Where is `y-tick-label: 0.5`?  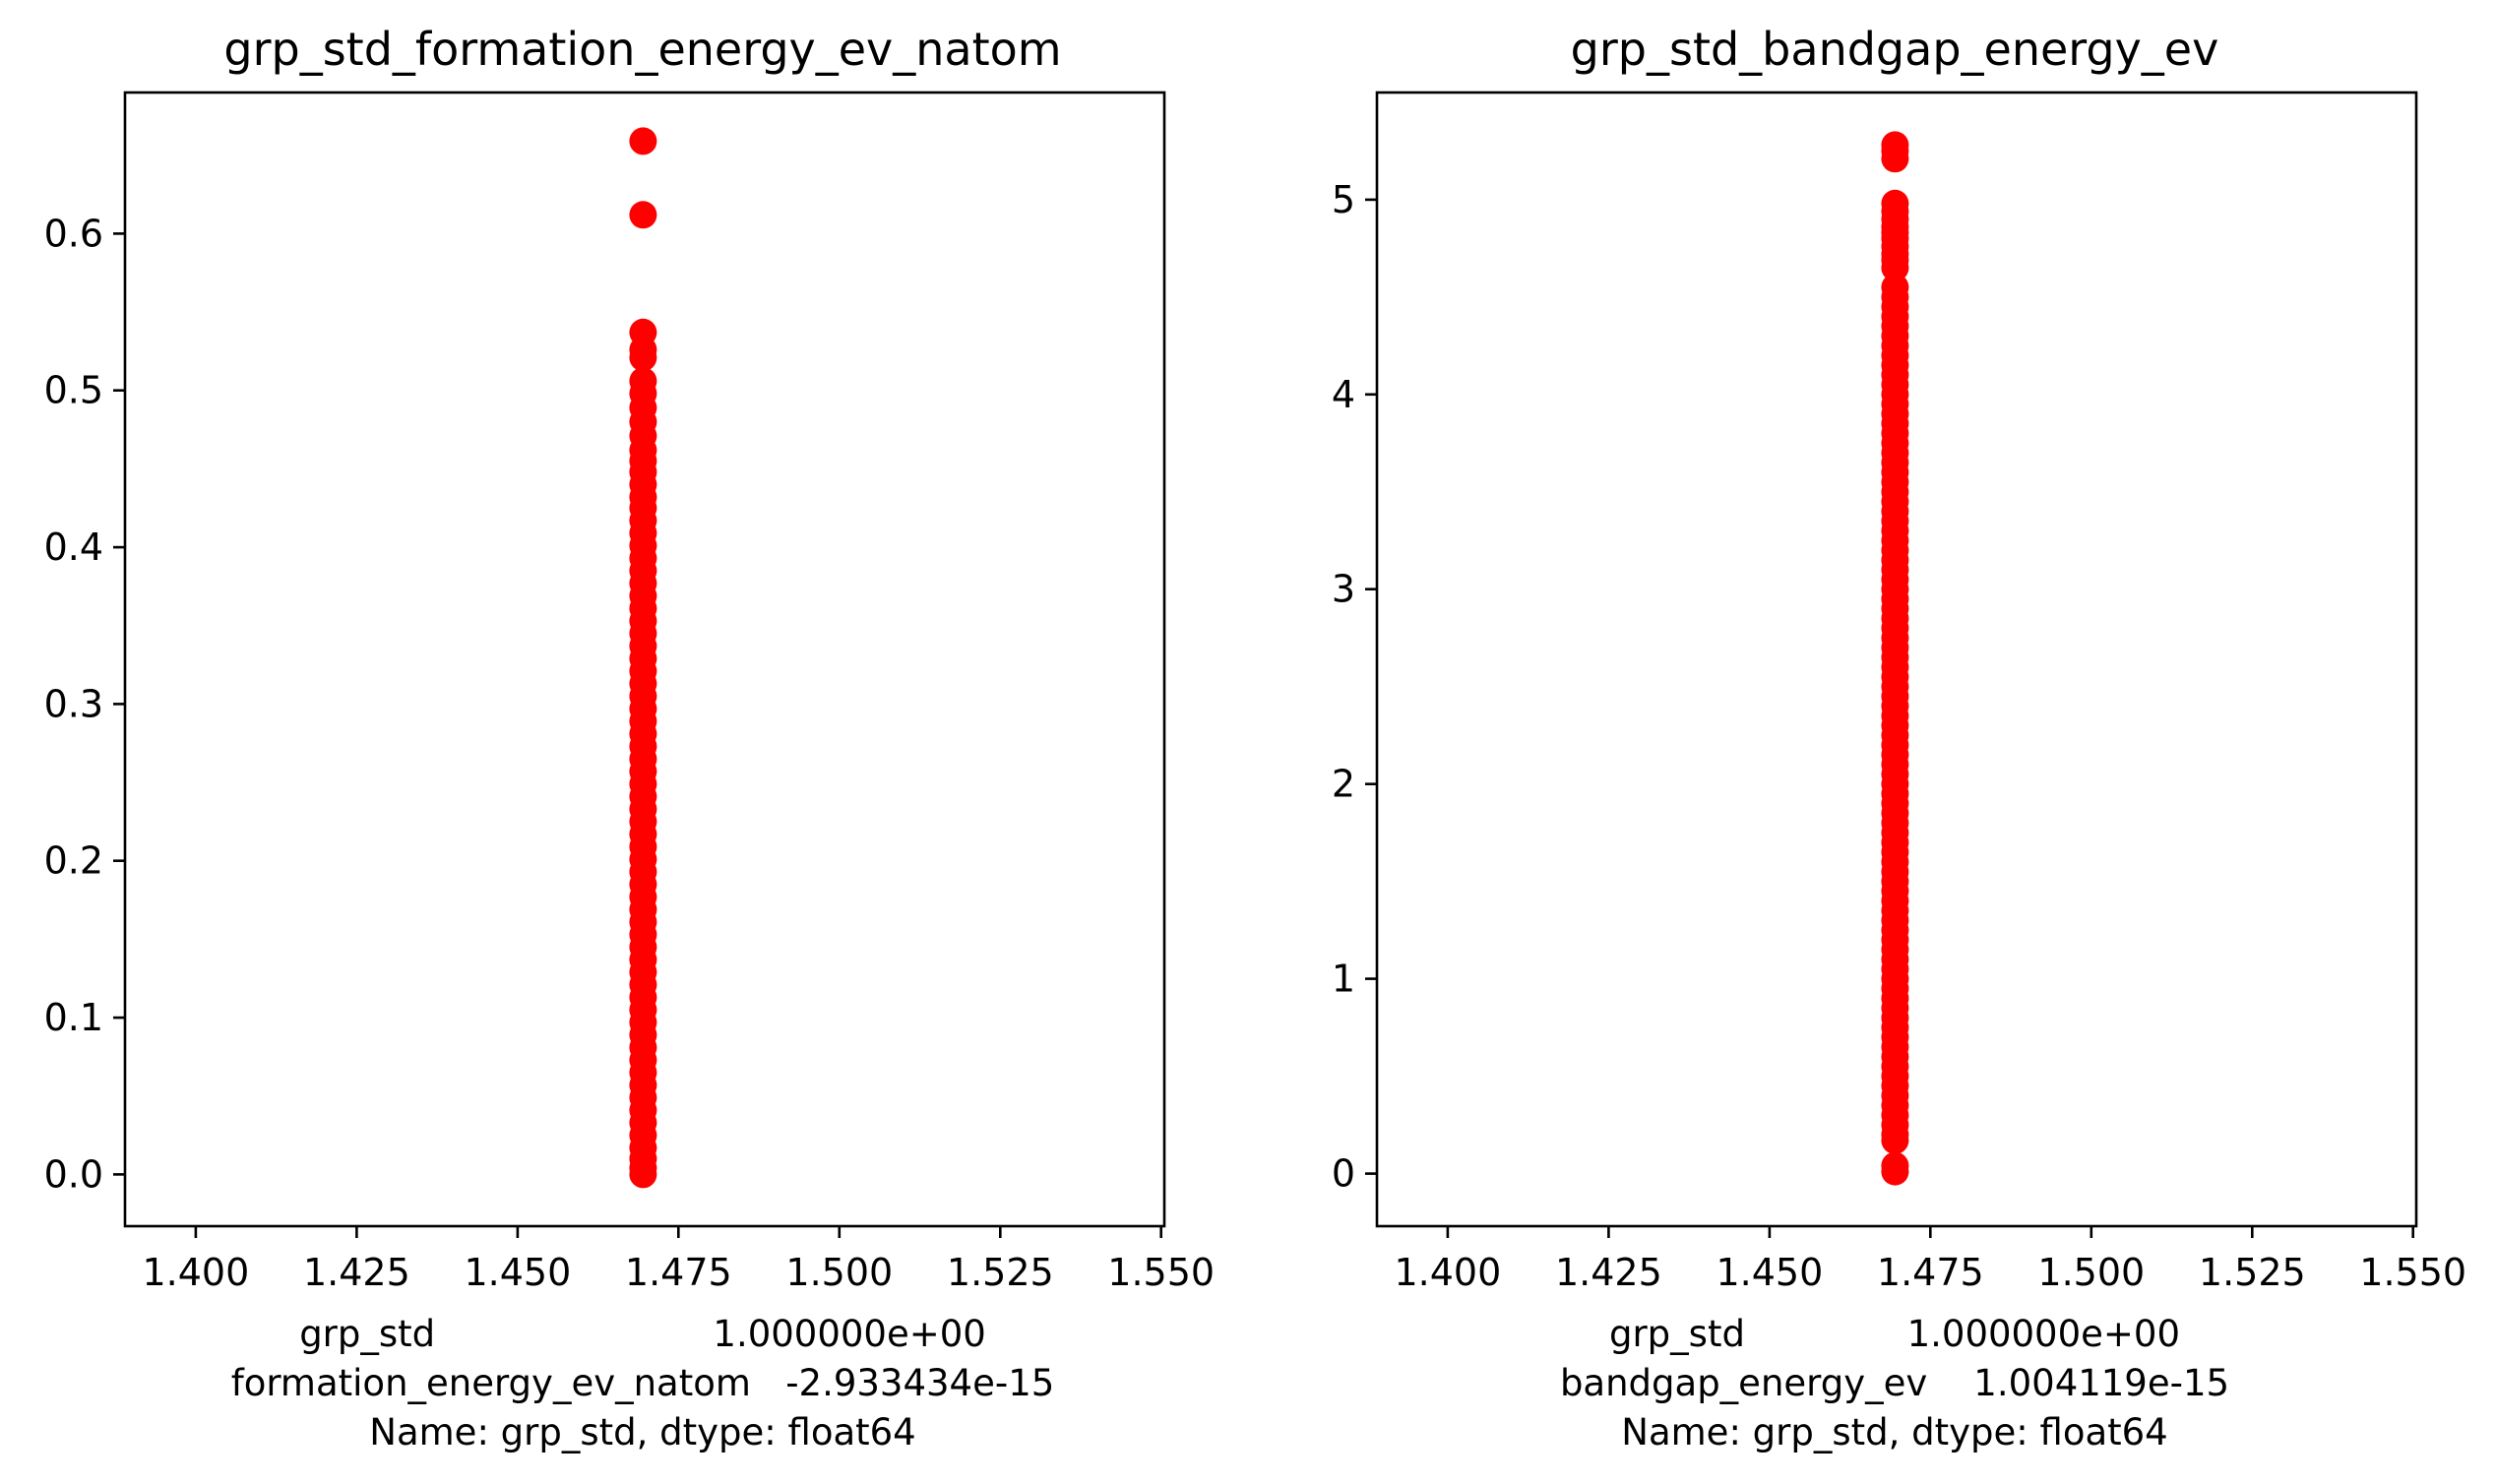 y-tick-label: 0.5 is located at coordinates (73, 391).